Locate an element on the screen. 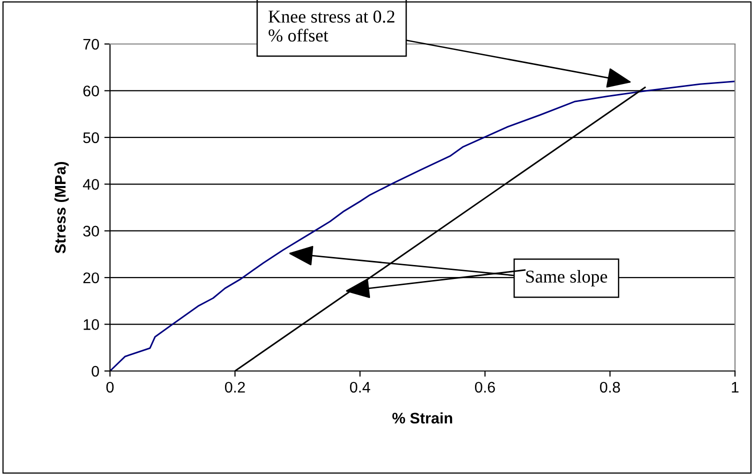 The width and height of the screenshot is (754, 475). y-tick-label: 10 is located at coordinates (91, 324).